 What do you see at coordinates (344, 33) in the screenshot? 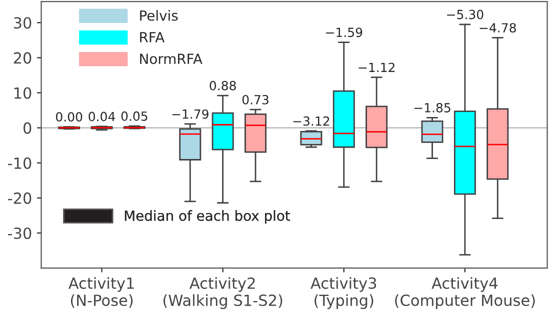
I see `text: −1.59` at bounding box center [344, 33].